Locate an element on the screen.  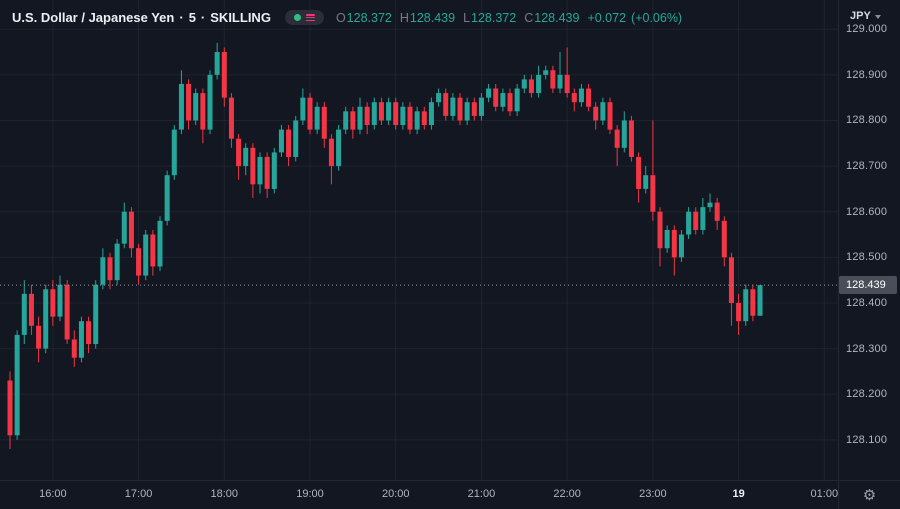
status-dot-icon is located at coordinates (297, 18).